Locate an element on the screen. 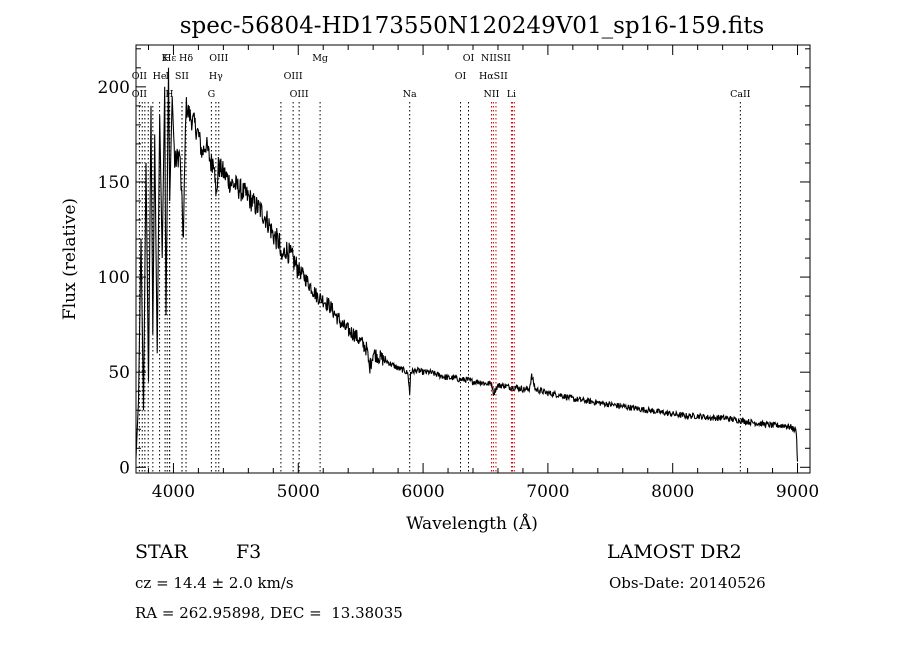 The height and width of the screenshot is (650, 900). spectral-line-label: Hγ is located at coordinates (216, 76).